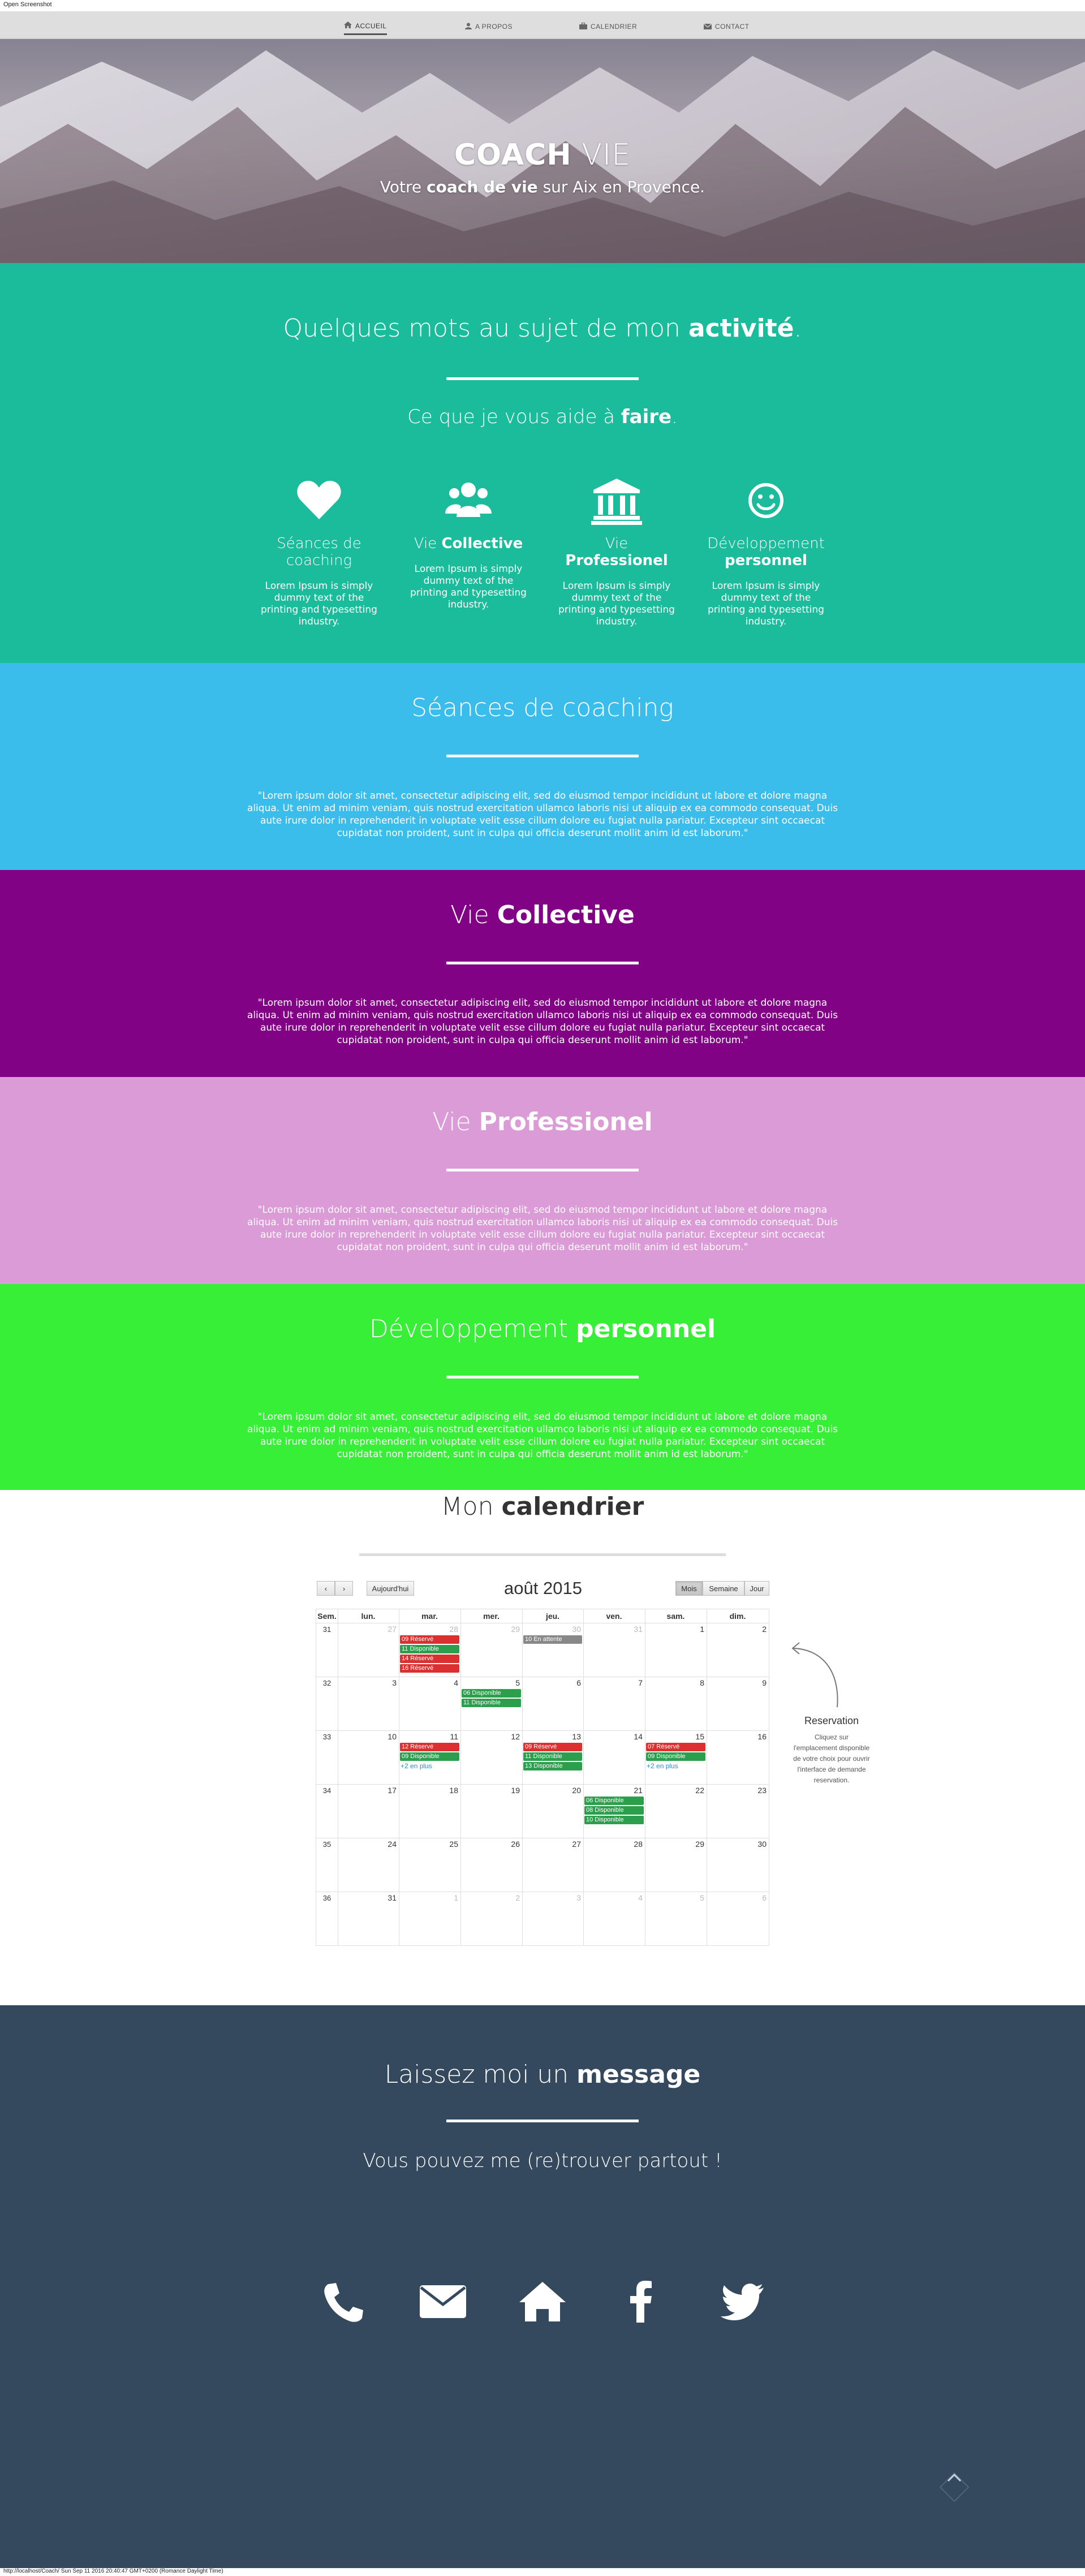 The height and width of the screenshot is (2576, 1085). Describe the element at coordinates (640, 1682) in the screenshot. I see `calendar-day-number: 7` at that location.